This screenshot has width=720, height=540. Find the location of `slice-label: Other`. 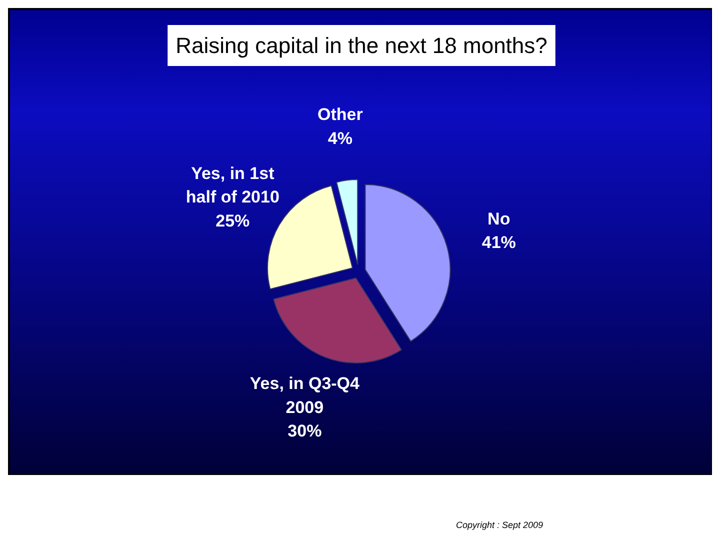

slice-label: Other is located at coordinates (341, 114).